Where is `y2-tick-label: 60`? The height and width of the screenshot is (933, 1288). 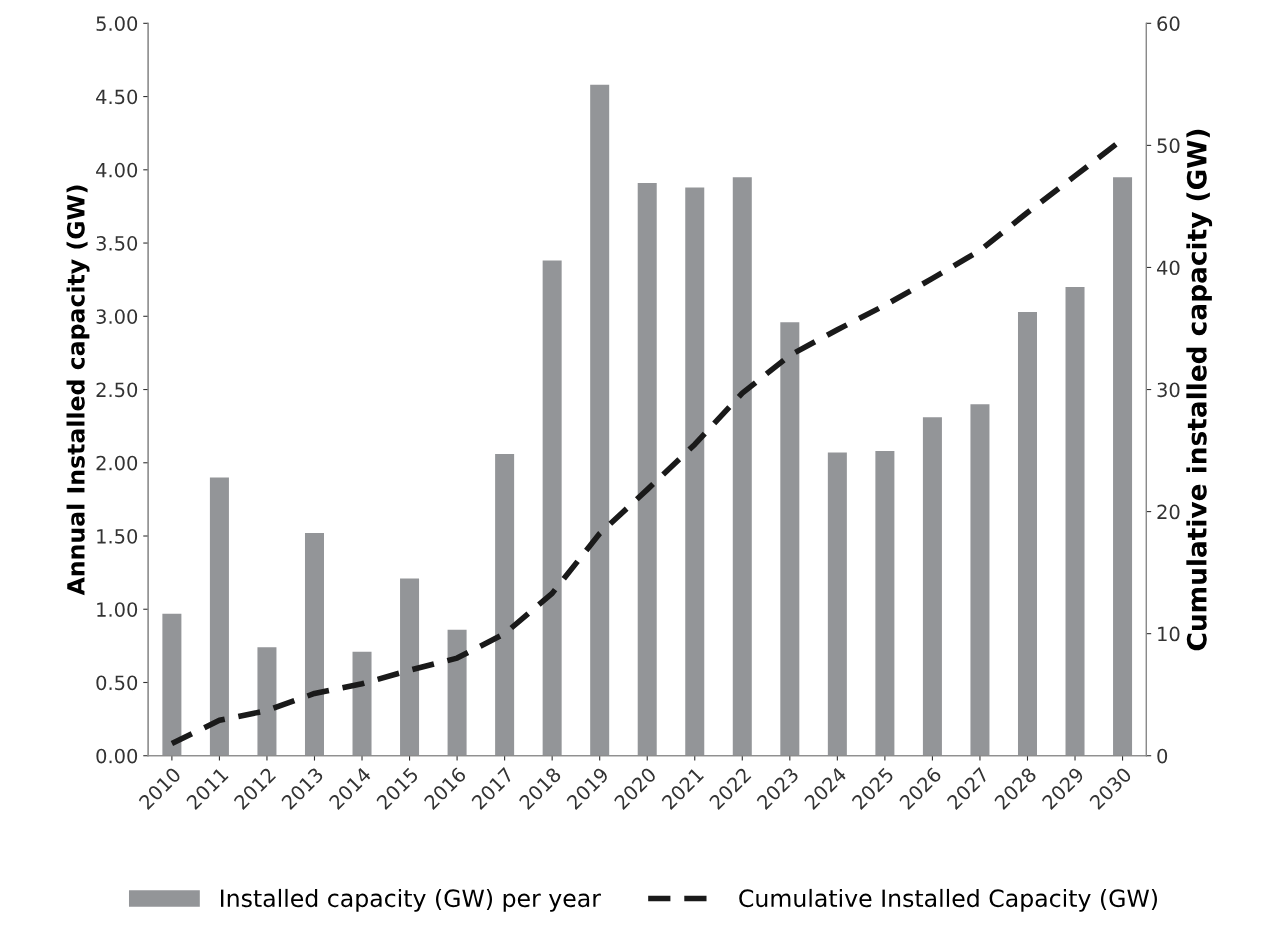
y2-tick-label: 60 is located at coordinates (1168, 23).